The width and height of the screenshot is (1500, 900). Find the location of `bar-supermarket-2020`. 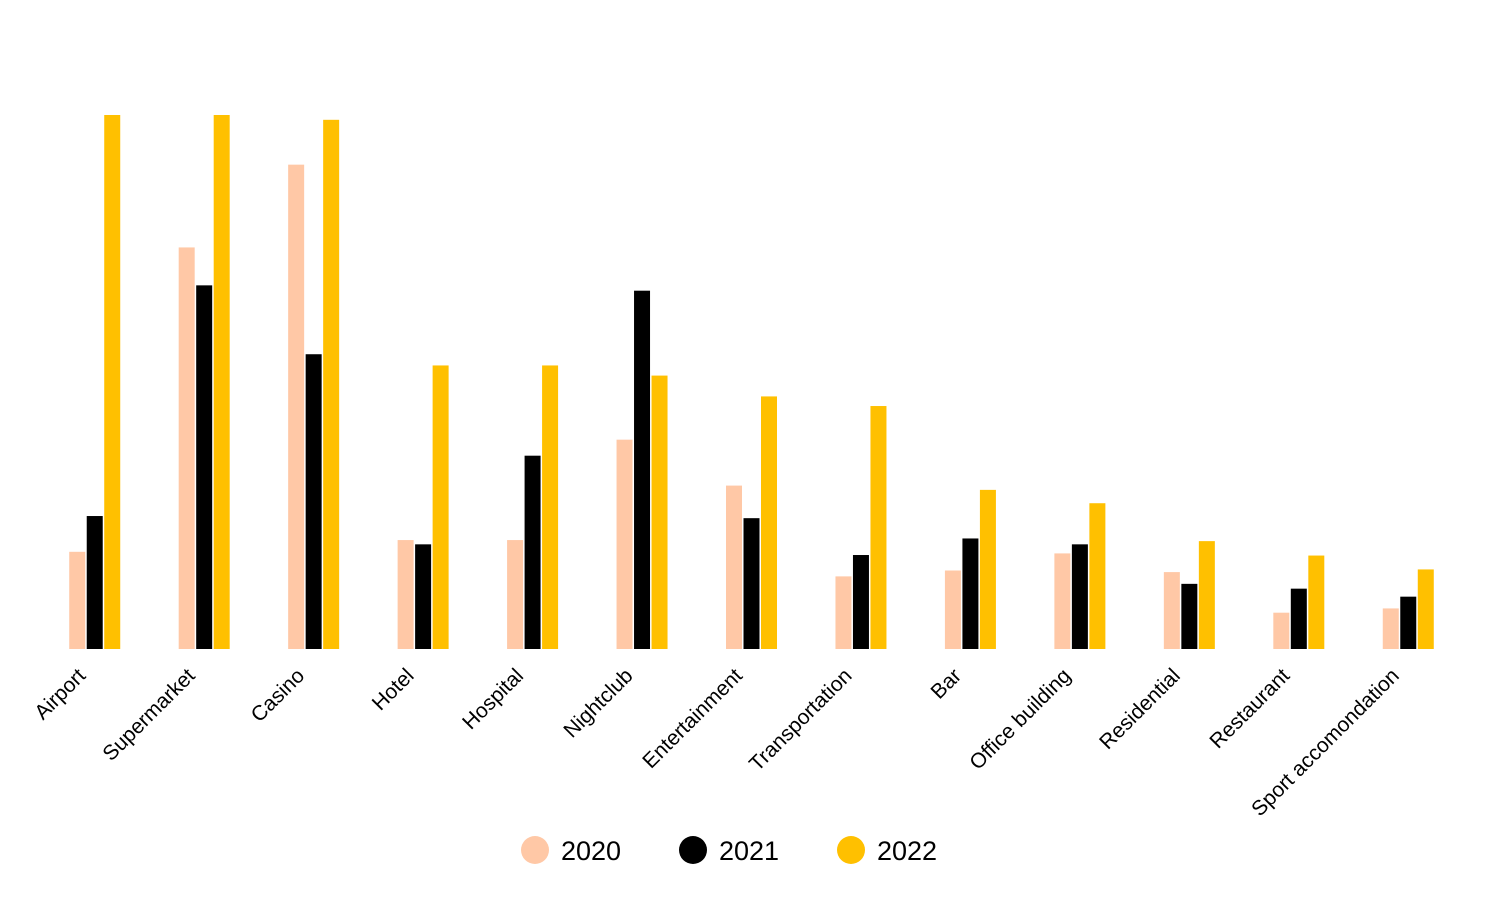

bar-supermarket-2020 is located at coordinates (186, 448).